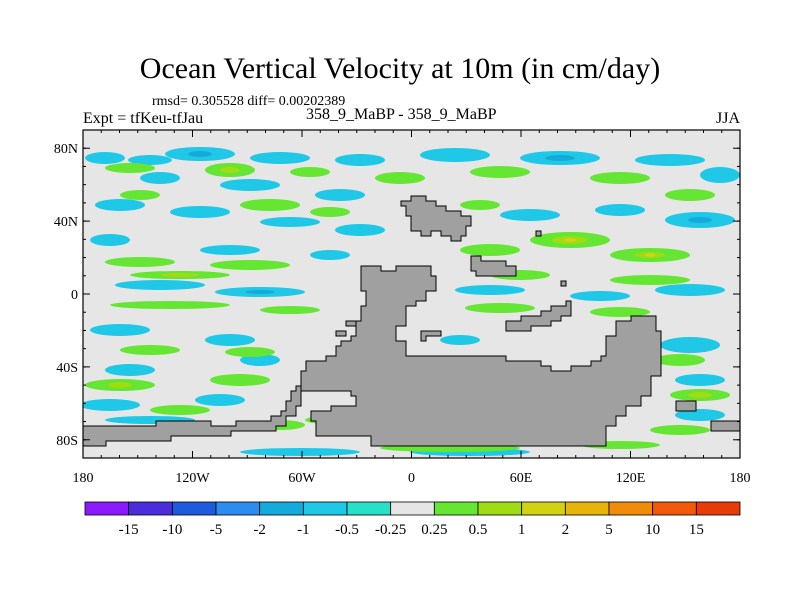 Image resolution: width=800 pixels, height=600 pixels. Describe the element at coordinates (390, 530) in the screenshot. I see `colorbar-label: -0.25` at that location.